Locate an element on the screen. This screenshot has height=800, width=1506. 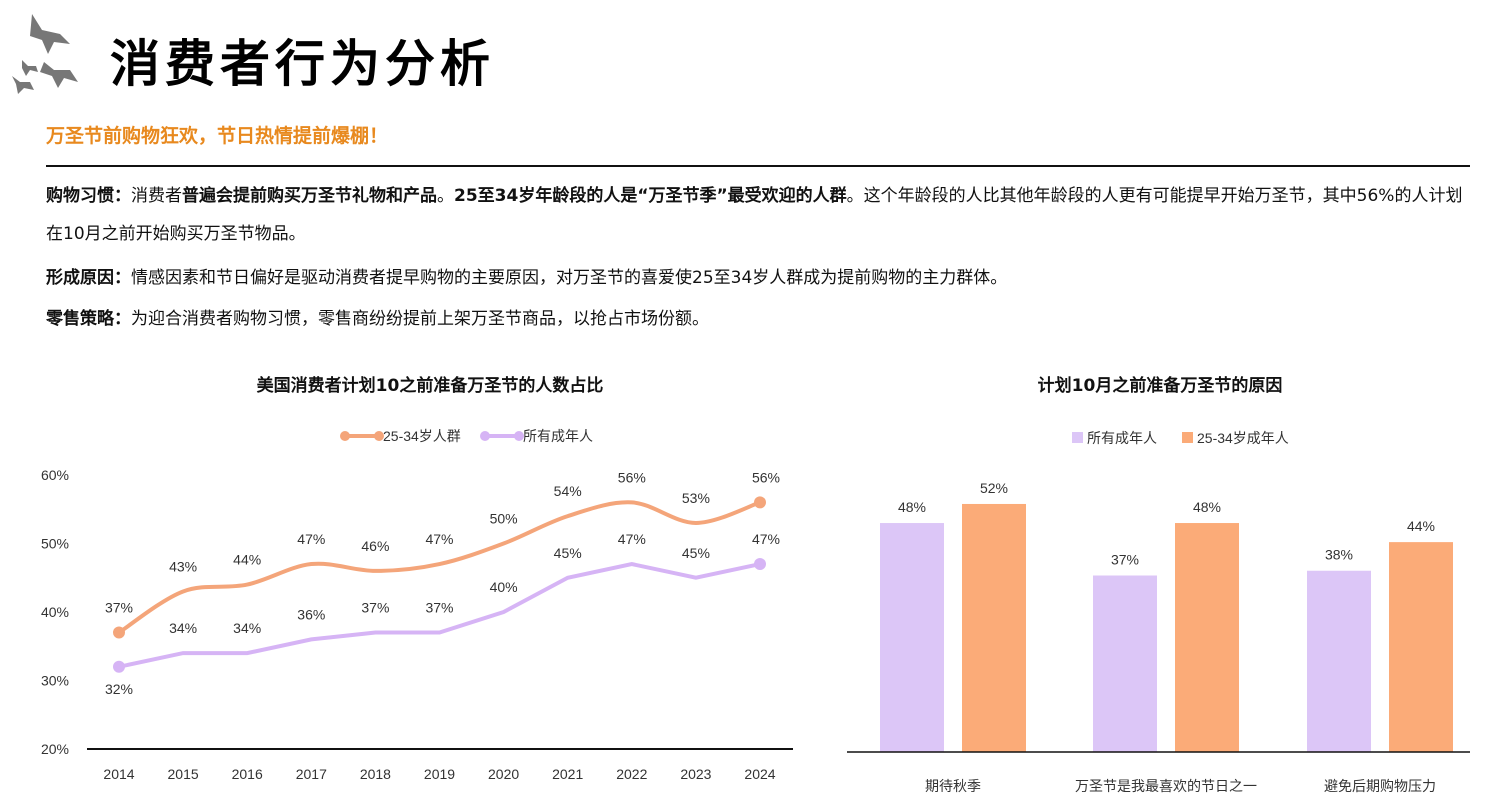
text-segment: 为迎合消费者购物习惯，零售商纷纷提前上架万圣节商品，以抢占市场份额。 is located at coordinates (420, 319).